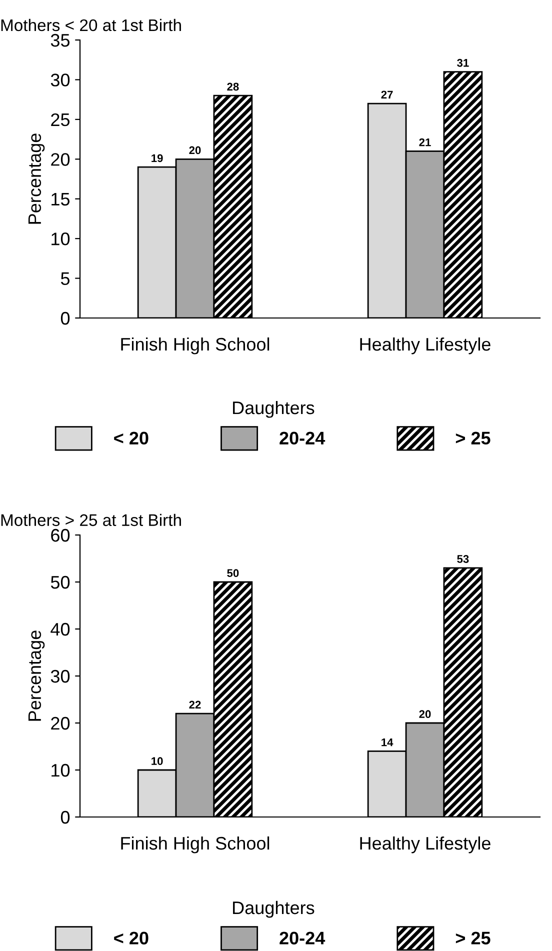 This screenshot has width=552, height=951. What do you see at coordinates (157, 761) in the screenshot?
I see `data-label: 10` at bounding box center [157, 761].